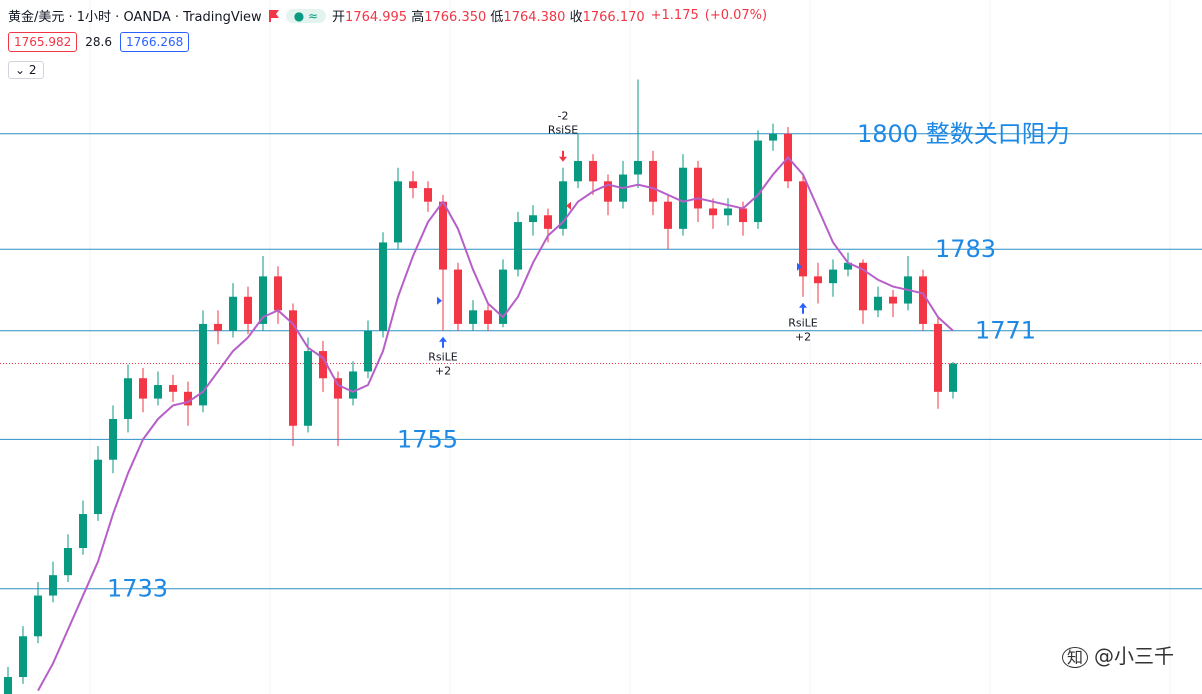 This screenshot has width=1202, height=694. What do you see at coordinates (563, 116) in the screenshot?
I see `signal-qty: -2` at bounding box center [563, 116].